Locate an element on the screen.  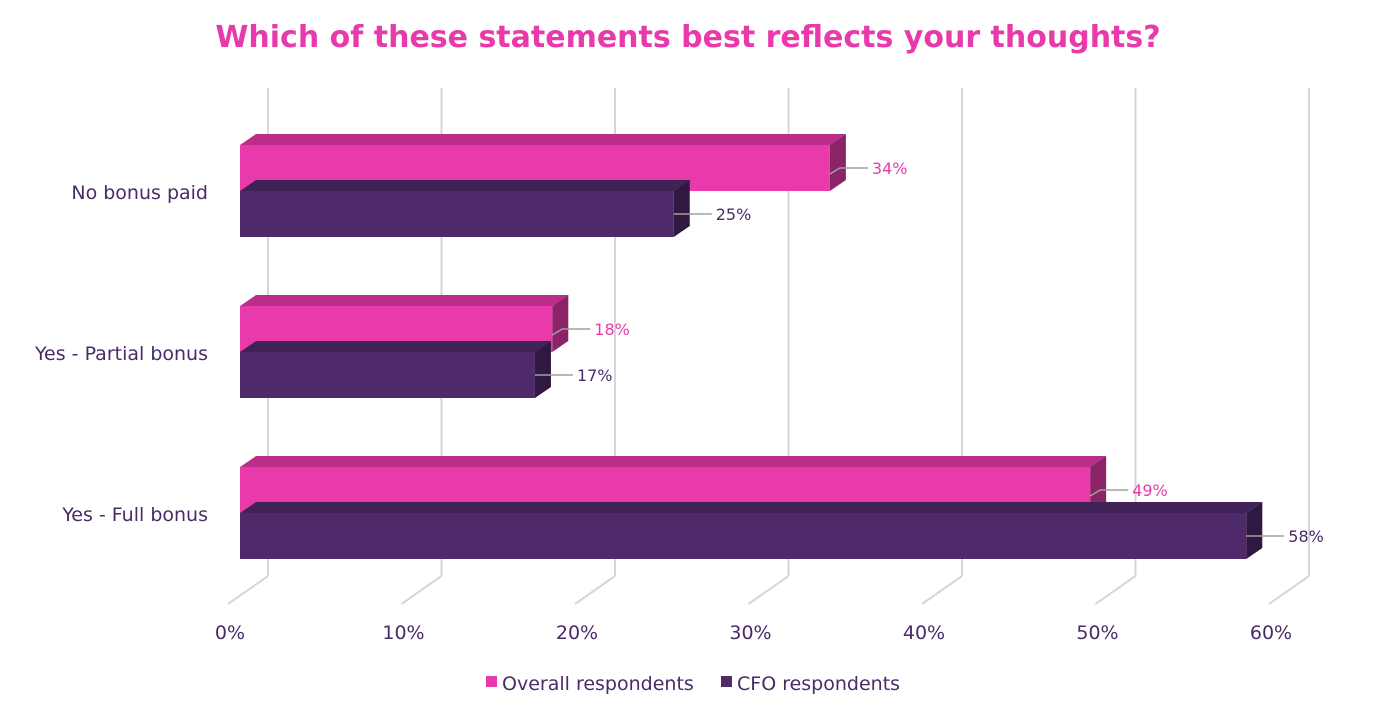
data-label: 34% is located at coordinates (890, 168).